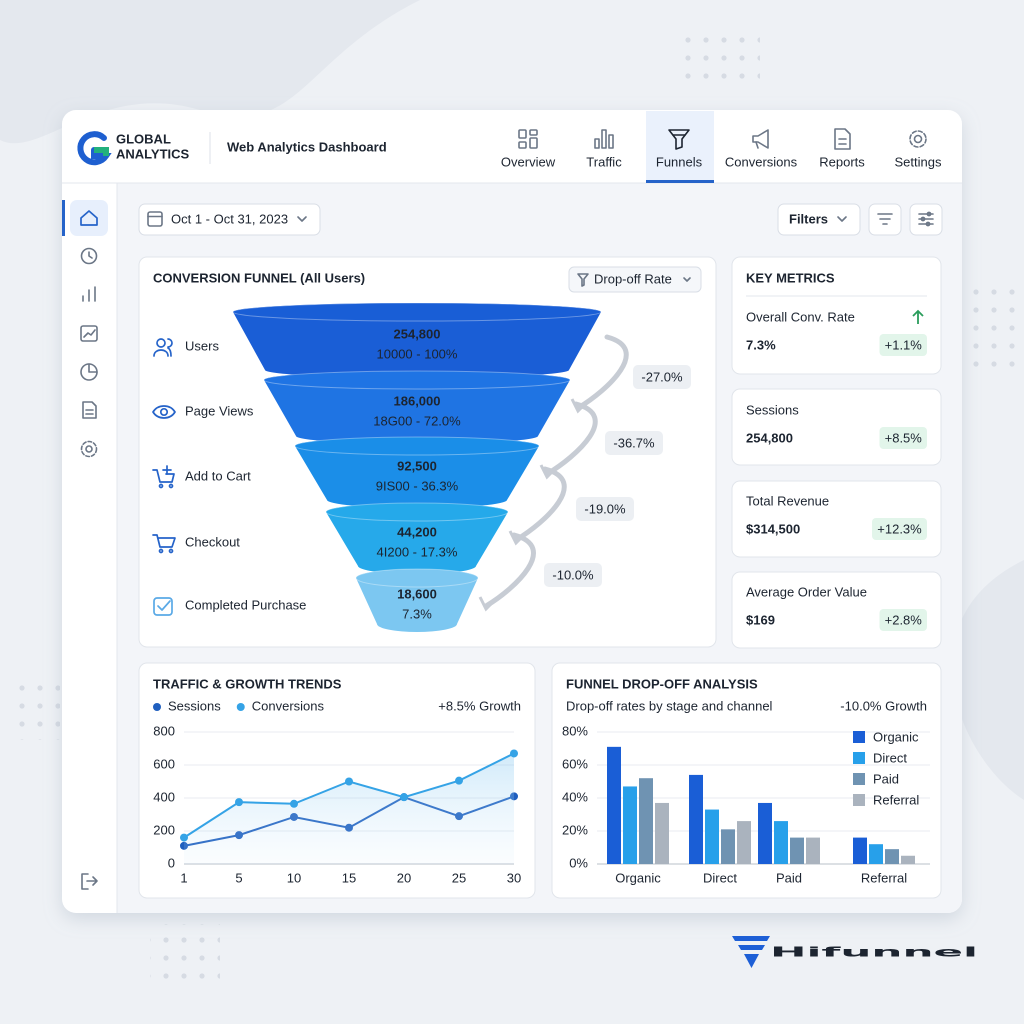  I want to click on select-label: Drop-off Rate, so click(633, 278).